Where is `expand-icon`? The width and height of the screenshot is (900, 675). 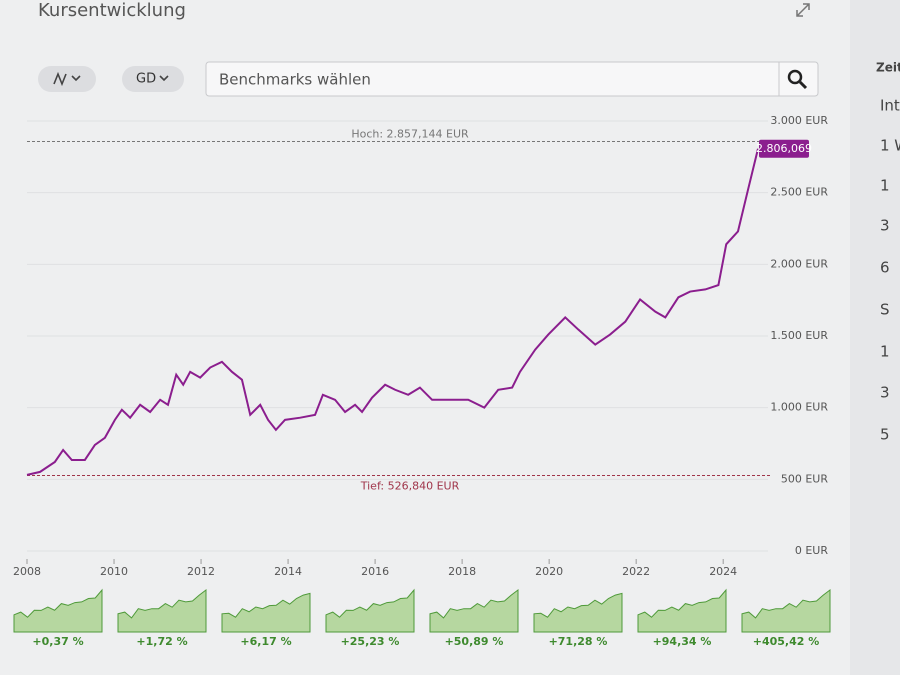 expand-icon is located at coordinates (803, 10).